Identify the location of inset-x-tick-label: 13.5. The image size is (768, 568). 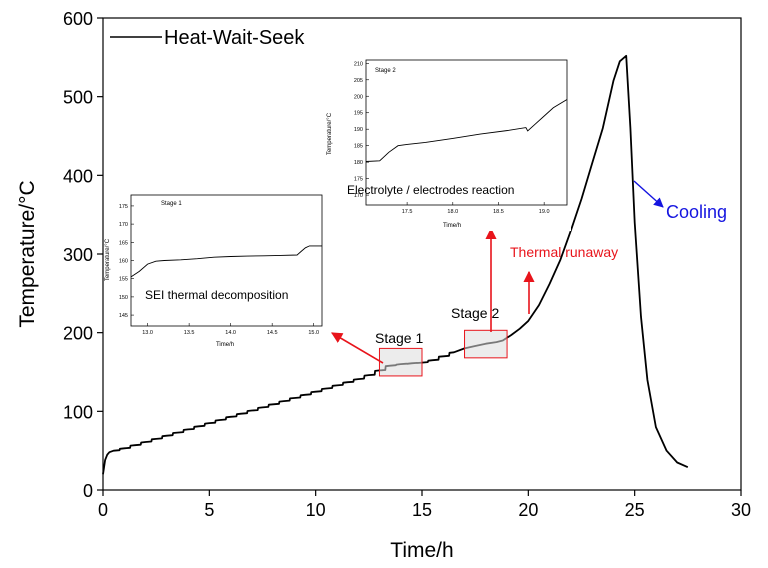
(189, 333).